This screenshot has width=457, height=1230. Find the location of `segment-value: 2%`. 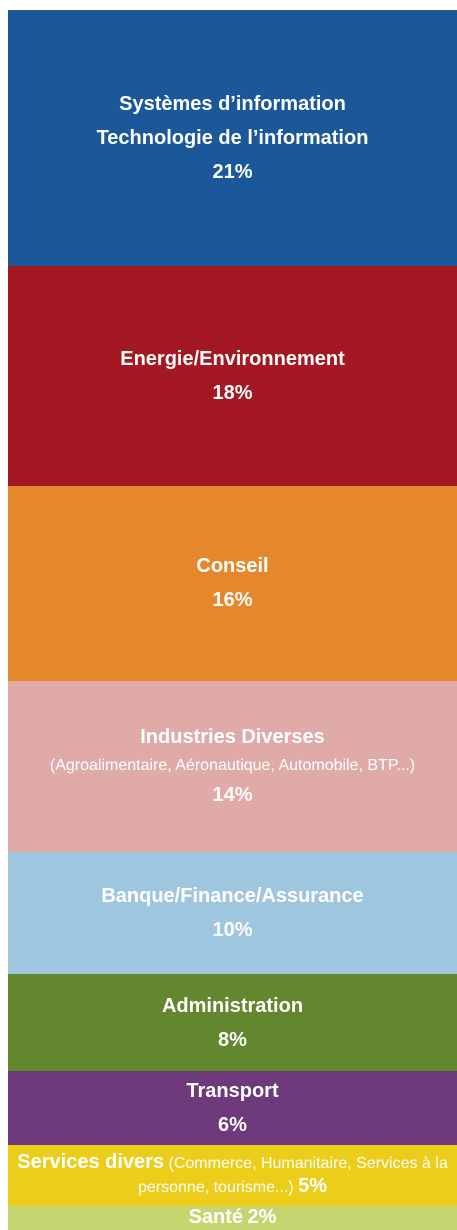

segment-value: 2% is located at coordinates (262, 1216).